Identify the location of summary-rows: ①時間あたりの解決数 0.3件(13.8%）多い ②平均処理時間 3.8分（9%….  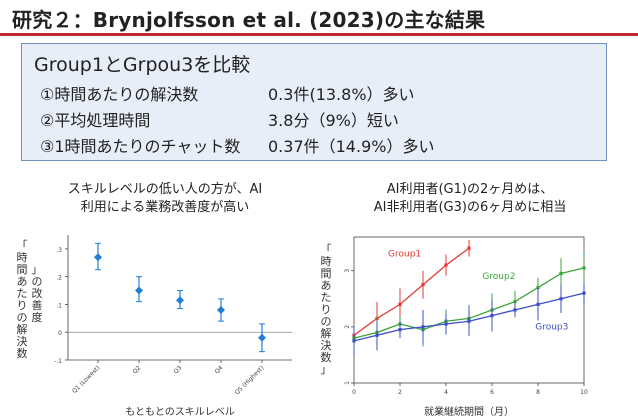
(237, 119).